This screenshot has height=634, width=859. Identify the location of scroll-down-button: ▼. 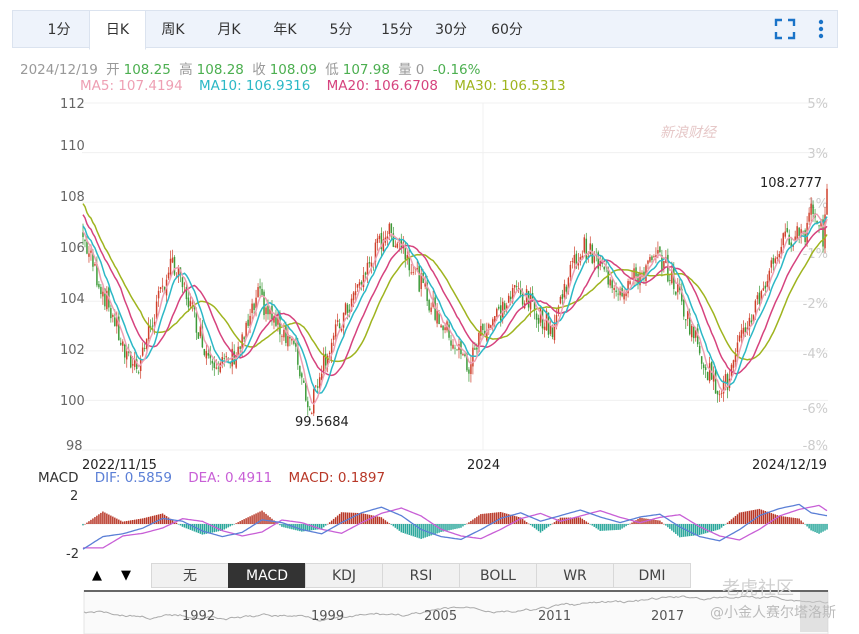
(126, 575).